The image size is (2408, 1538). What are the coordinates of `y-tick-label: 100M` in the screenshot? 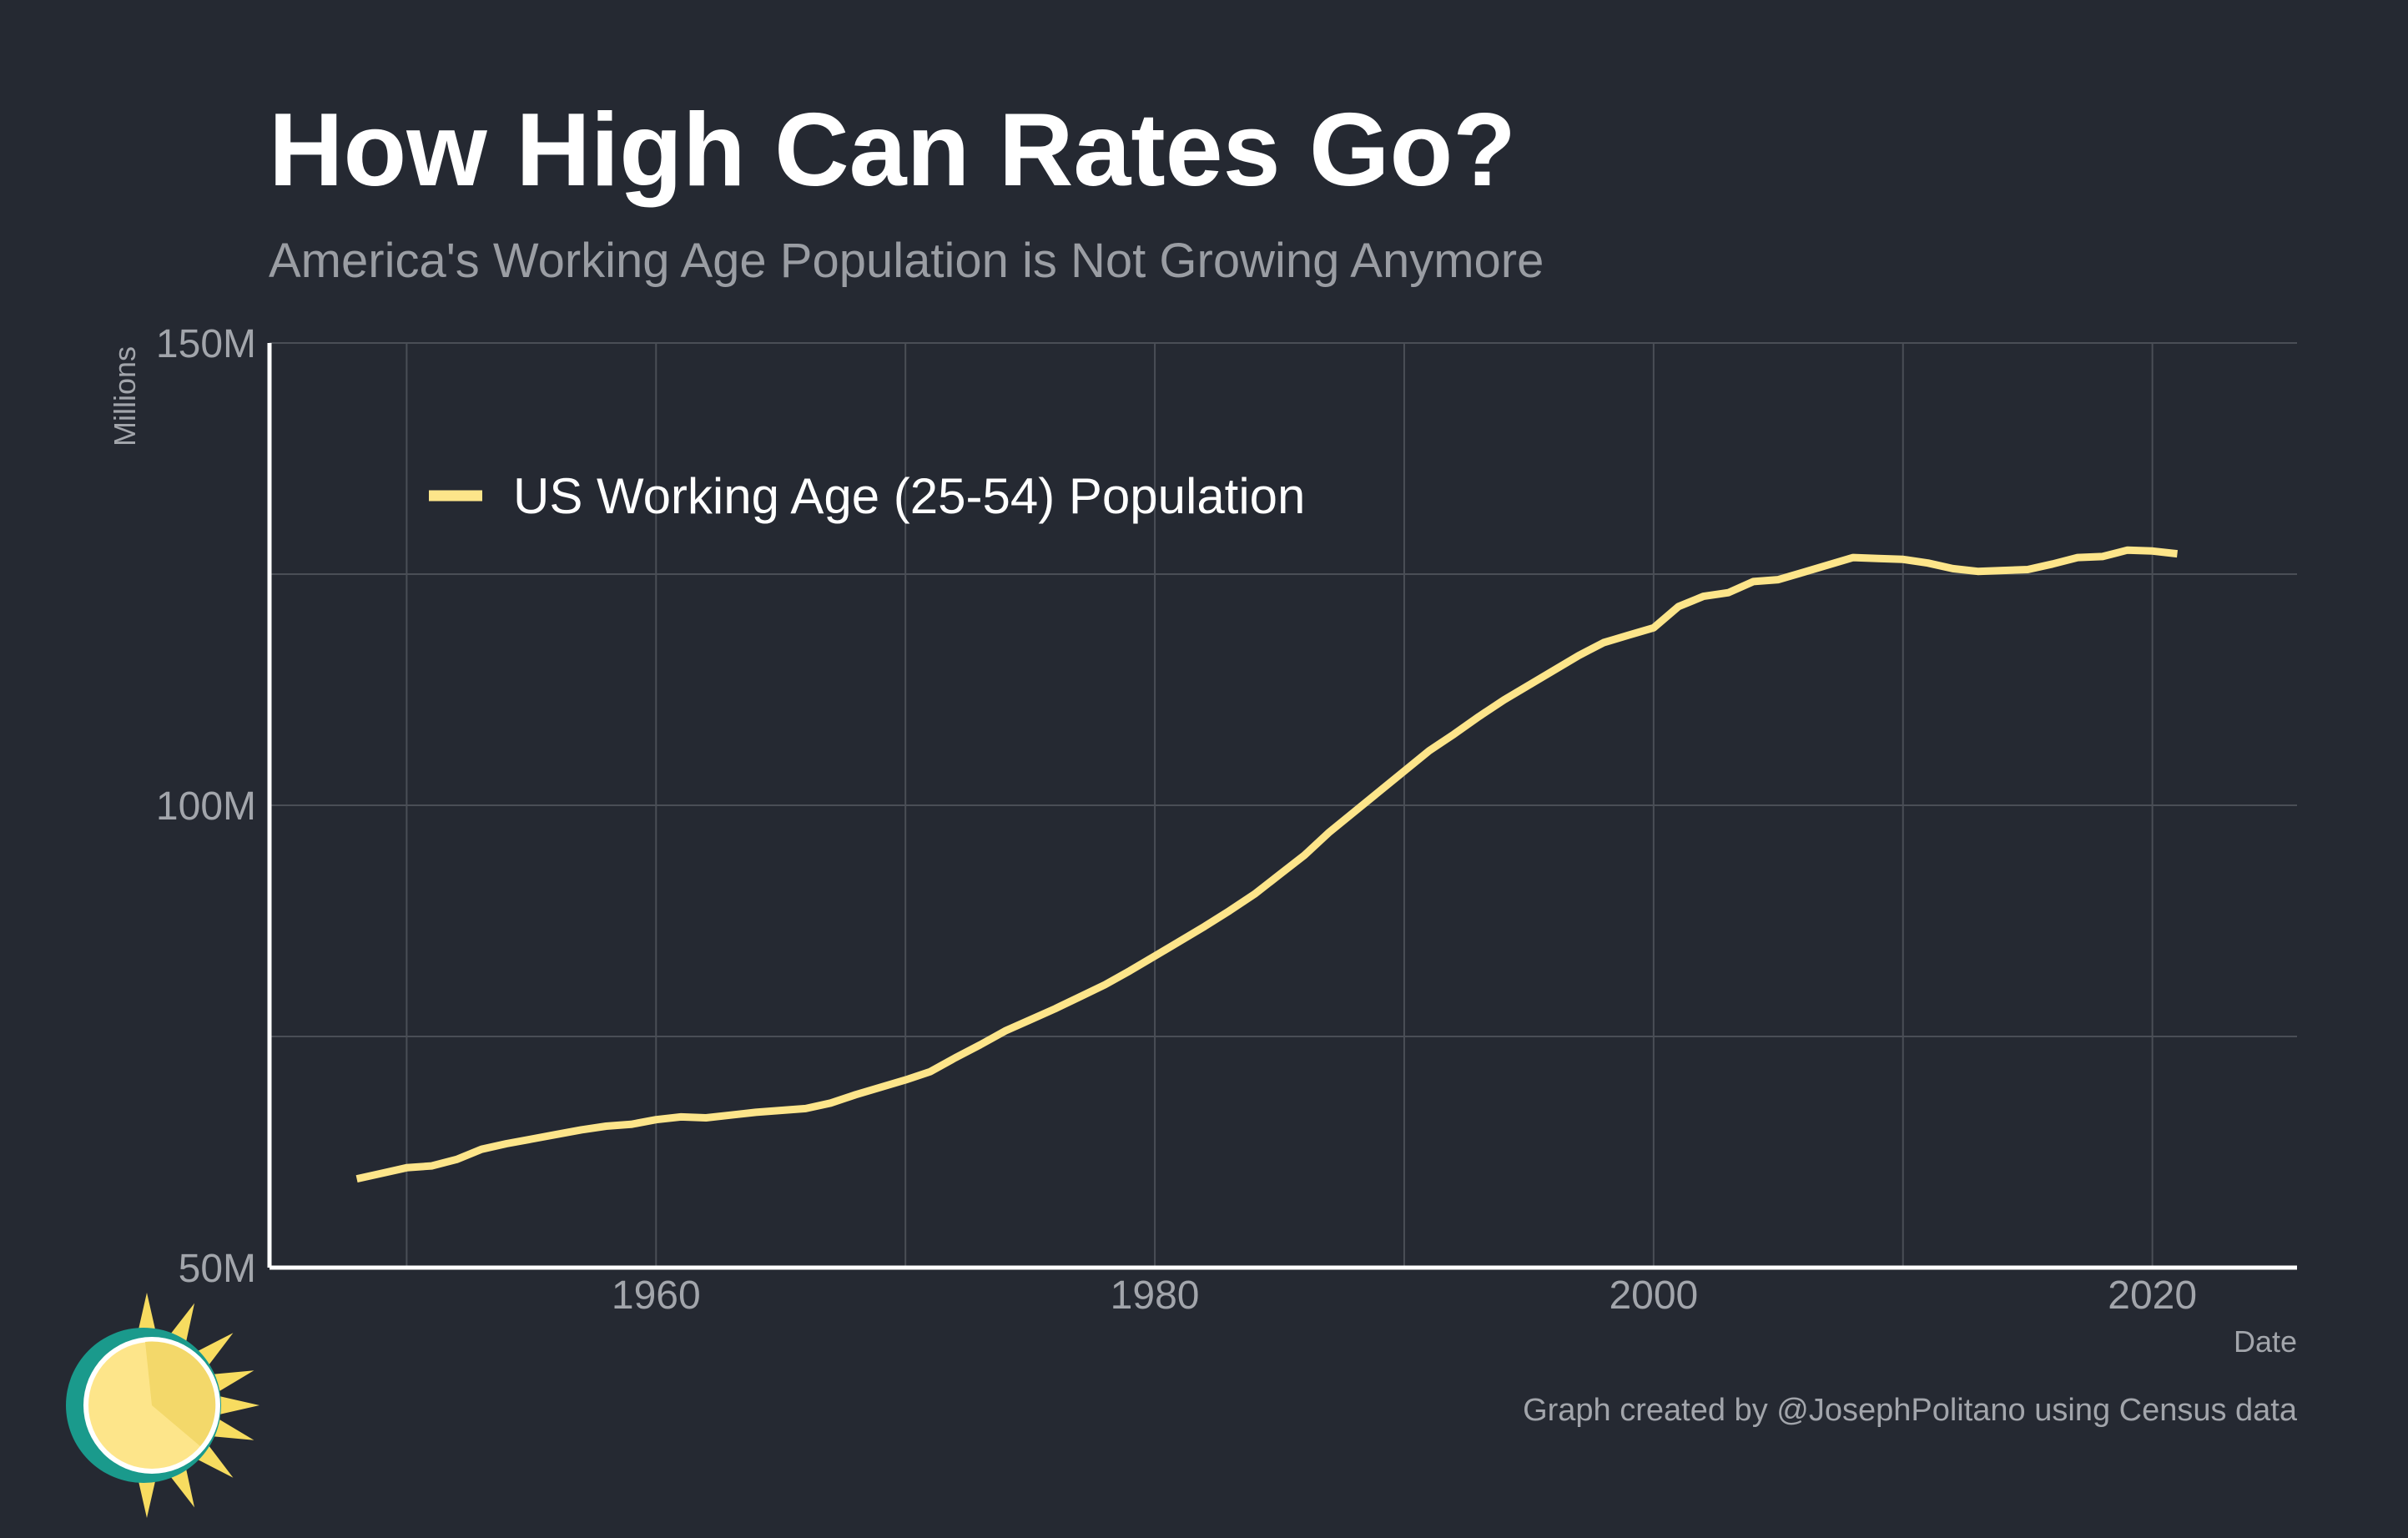 It's located at (206, 806).